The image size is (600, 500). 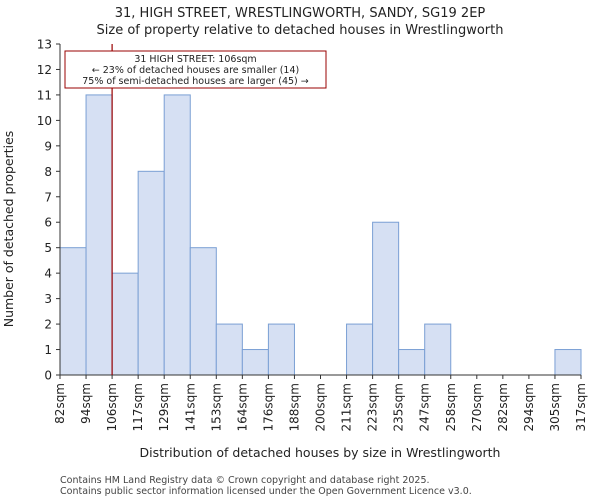 What do you see at coordinates (386, 298) in the screenshot?
I see `bar-223sqm` at bounding box center [386, 298].